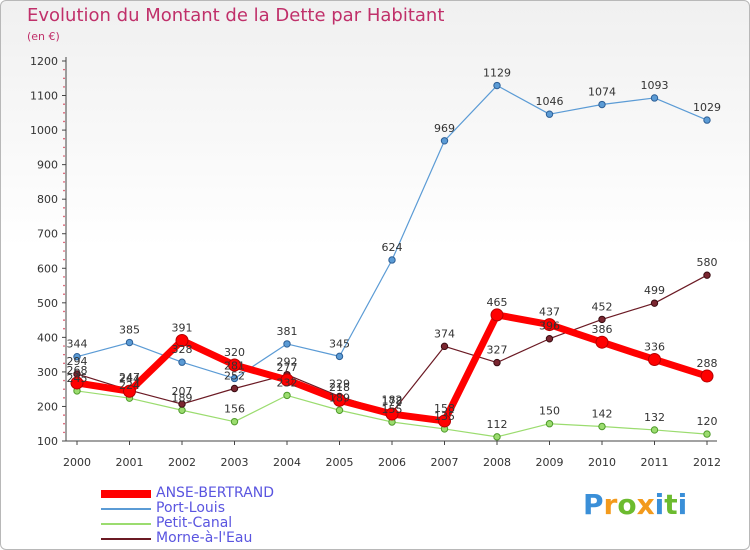 The width and height of the screenshot is (750, 550). What do you see at coordinates (627, 504) in the screenshot?
I see `logo-letter: o` at bounding box center [627, 504].